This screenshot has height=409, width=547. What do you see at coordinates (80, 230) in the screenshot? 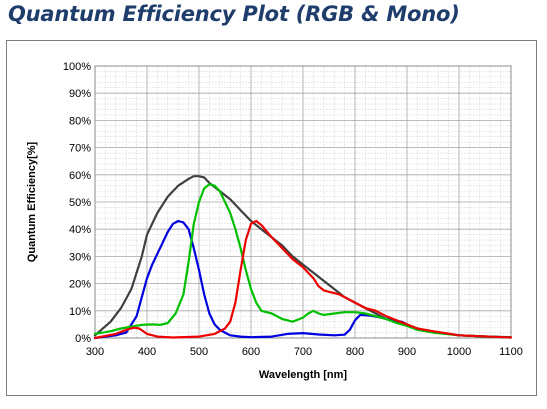
I see `y-tick-label: 40%` at bounding box center [80, 230].